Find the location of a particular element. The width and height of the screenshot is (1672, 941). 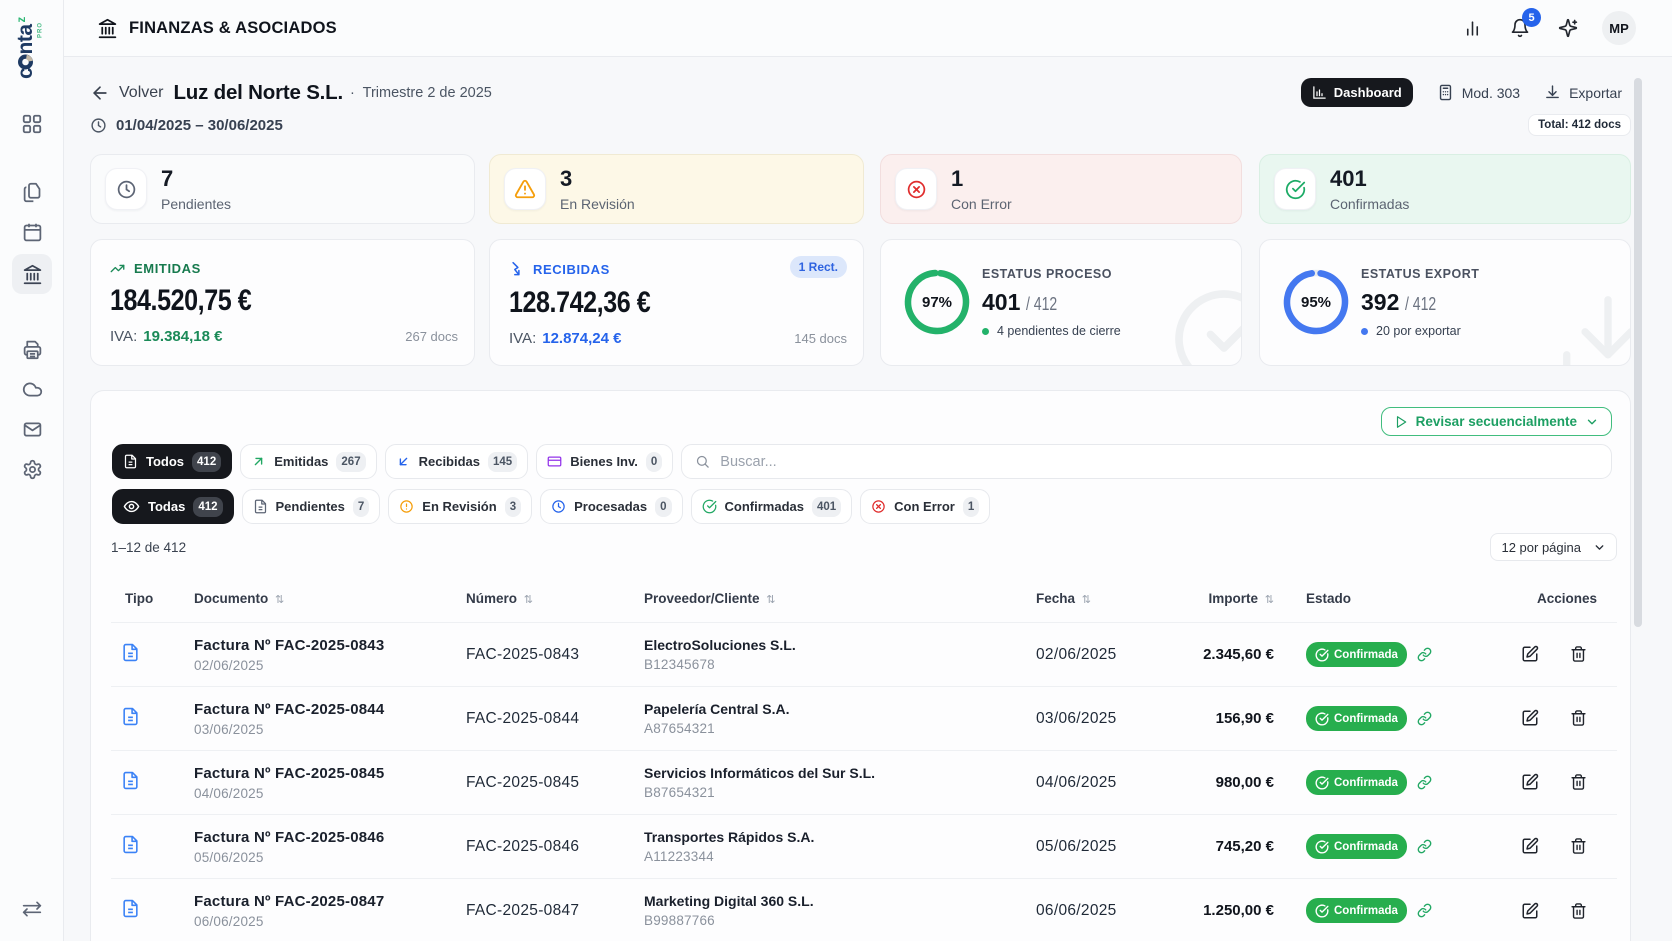

svg-text: nta is located at coordinates (26, 39).